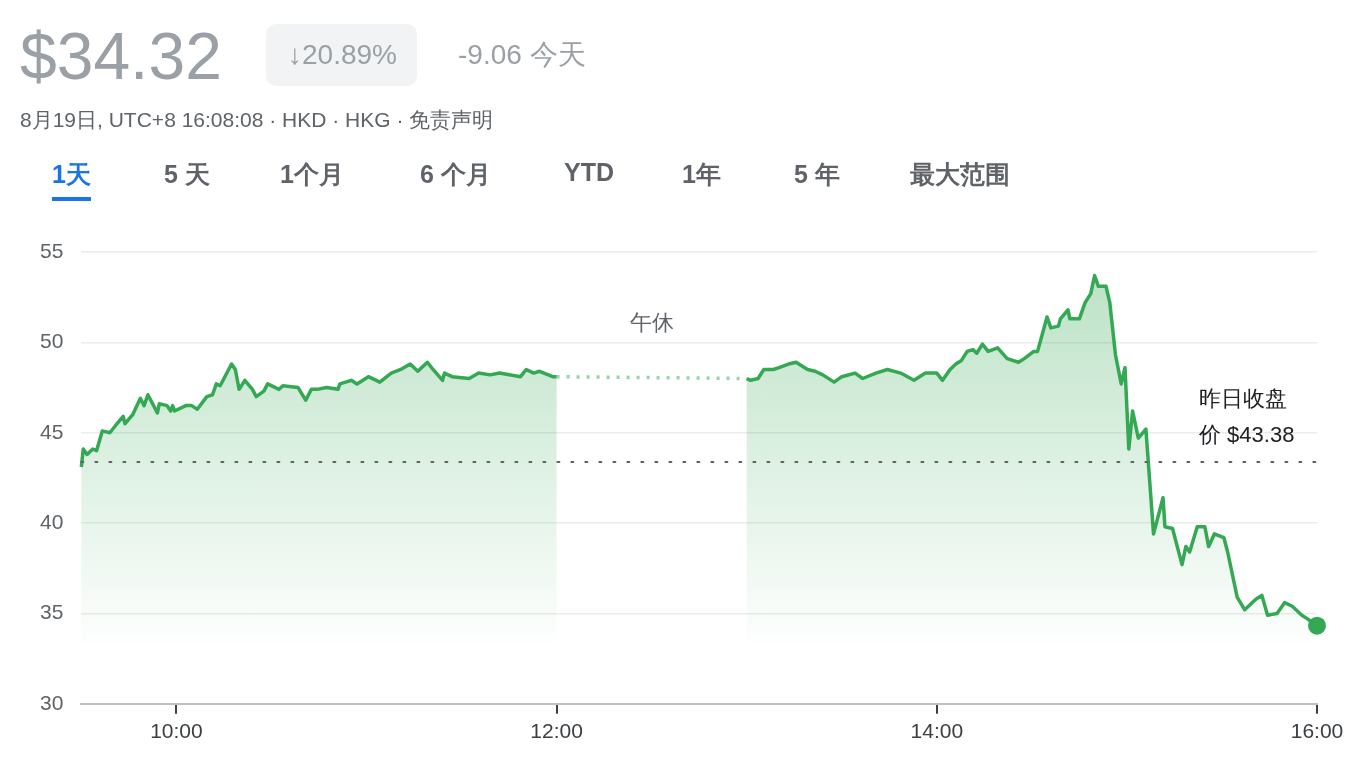  What do you see at coordinates (589, 172) in the screenshot?
I see `text: YTD` at bounding box center [589, 172].